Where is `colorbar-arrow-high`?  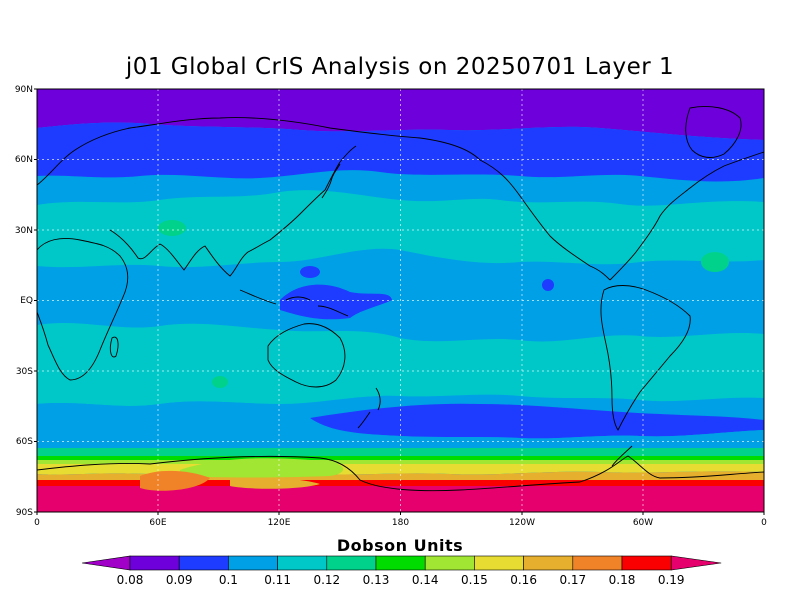 colorbar-arrow-high is located at coordinates (696, 563).